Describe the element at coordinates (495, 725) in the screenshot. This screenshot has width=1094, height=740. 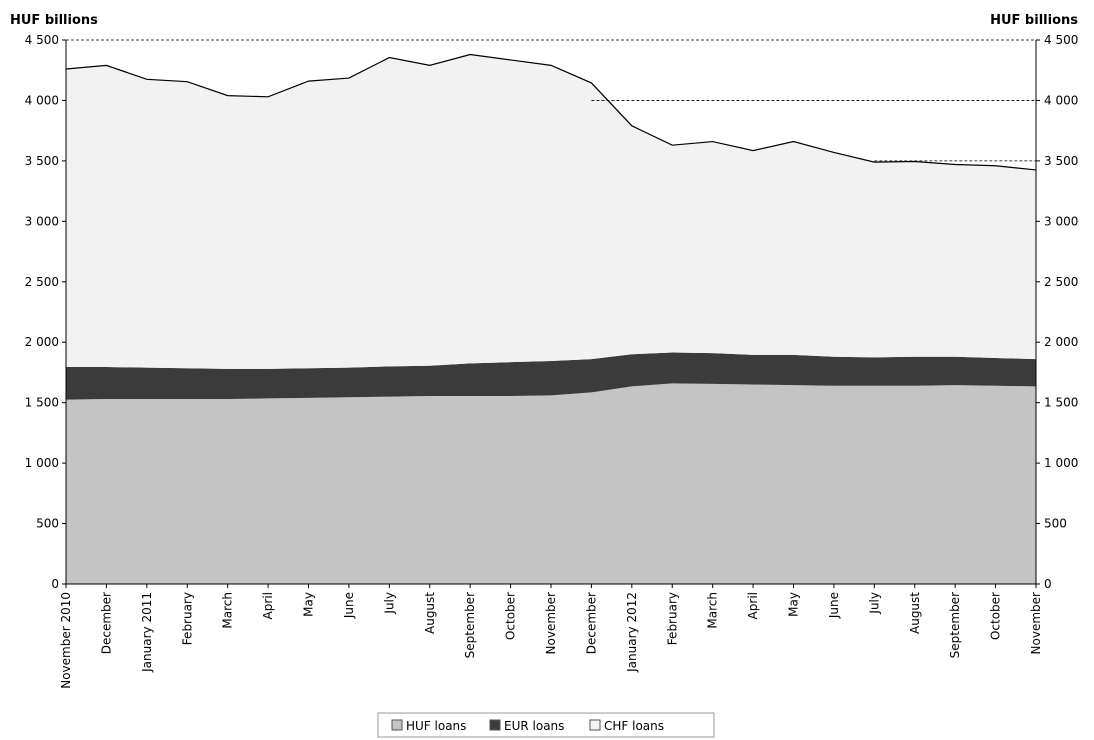
I see `legend-swatch-eur-loans` at that location.